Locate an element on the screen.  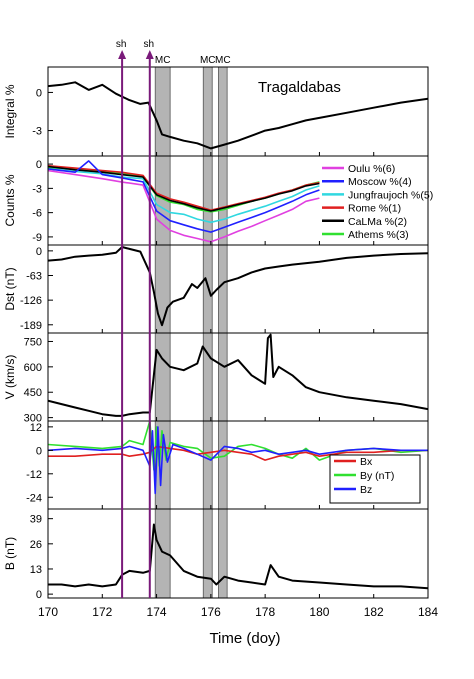
y-tick-label-imf-0: 12 is located at coordinates (36, 428).